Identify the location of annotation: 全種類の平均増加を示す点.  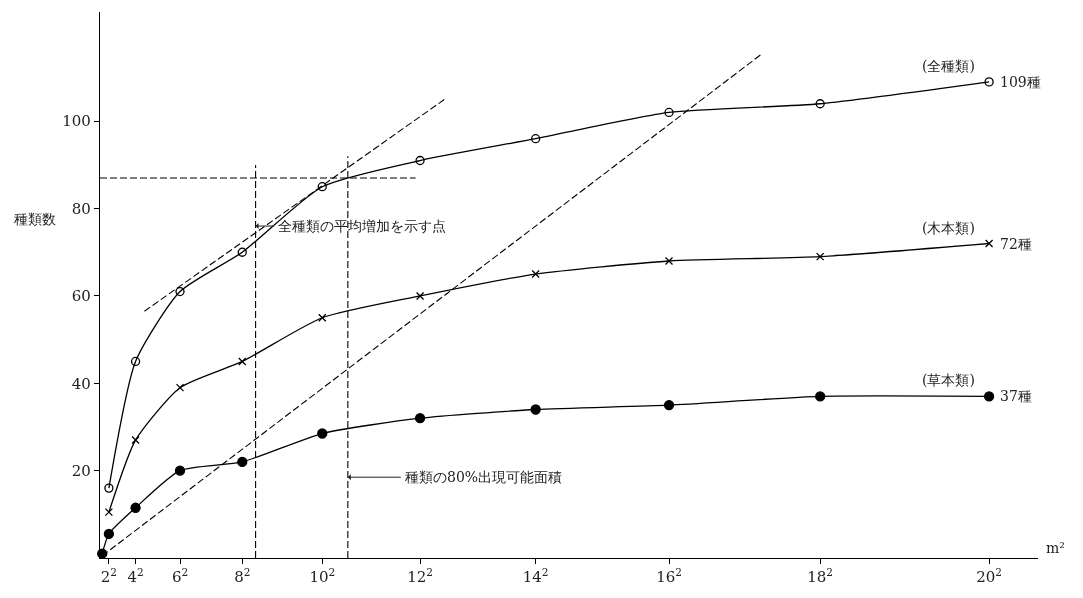
(362, 226).